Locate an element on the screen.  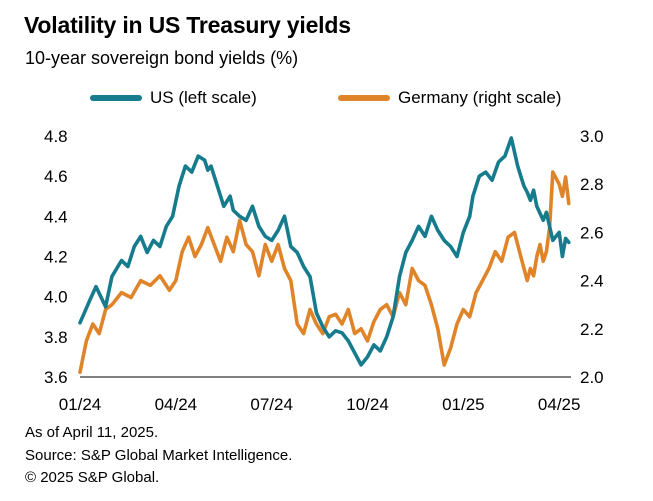
x-tick-label: 07/24 is located at coordinates (271, 404).